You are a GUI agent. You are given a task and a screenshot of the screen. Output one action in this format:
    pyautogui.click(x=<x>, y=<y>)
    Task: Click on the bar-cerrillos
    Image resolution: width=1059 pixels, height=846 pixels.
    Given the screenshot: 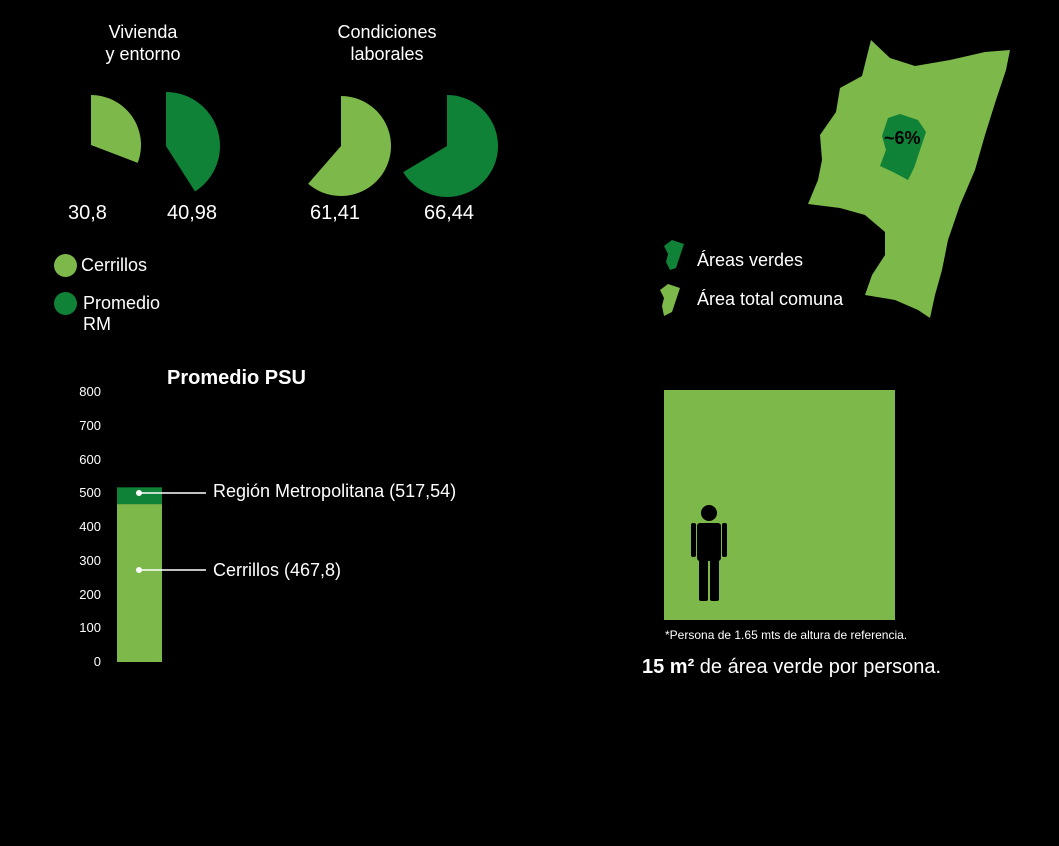 What is the action you would take?
    pyautogui.click(x=139, y=583)
    